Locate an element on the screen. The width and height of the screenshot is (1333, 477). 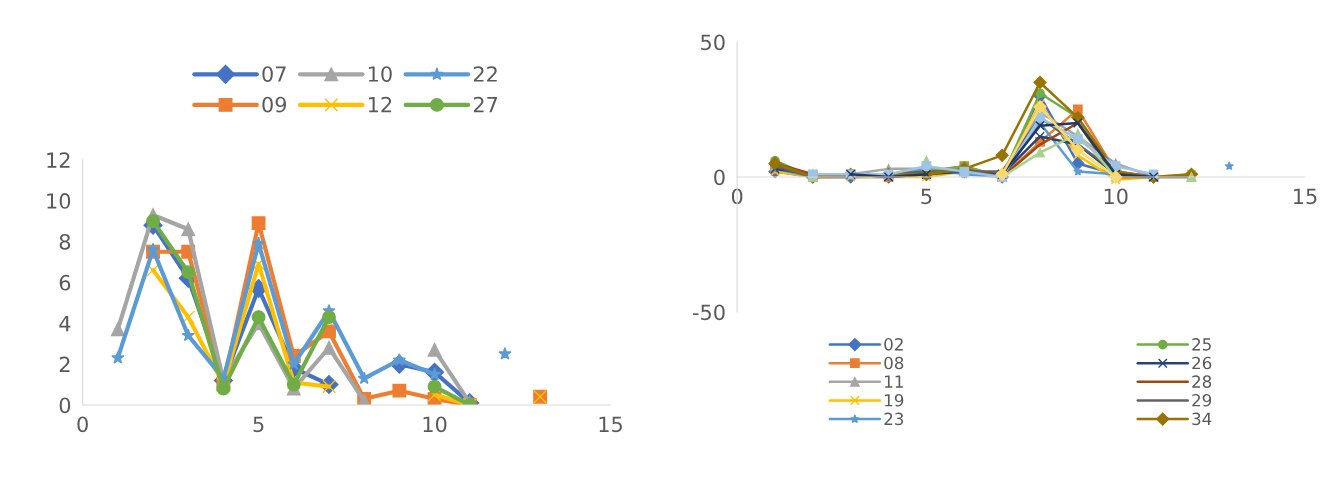
legend-label: 12 is located at coordinates (380, 104).